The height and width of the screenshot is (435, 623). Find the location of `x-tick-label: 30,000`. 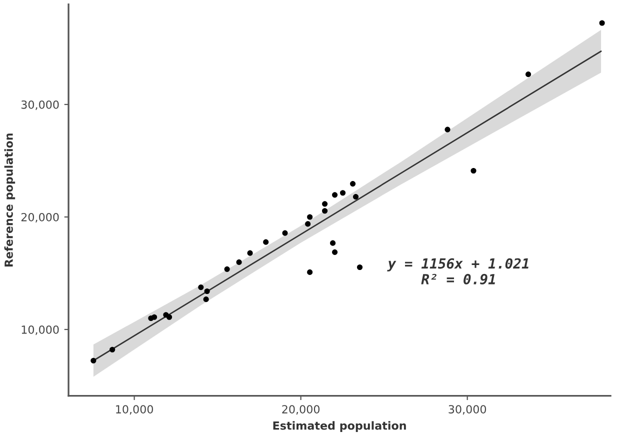

x-tick-label: 30,000 is located at coordinates (467, 410).